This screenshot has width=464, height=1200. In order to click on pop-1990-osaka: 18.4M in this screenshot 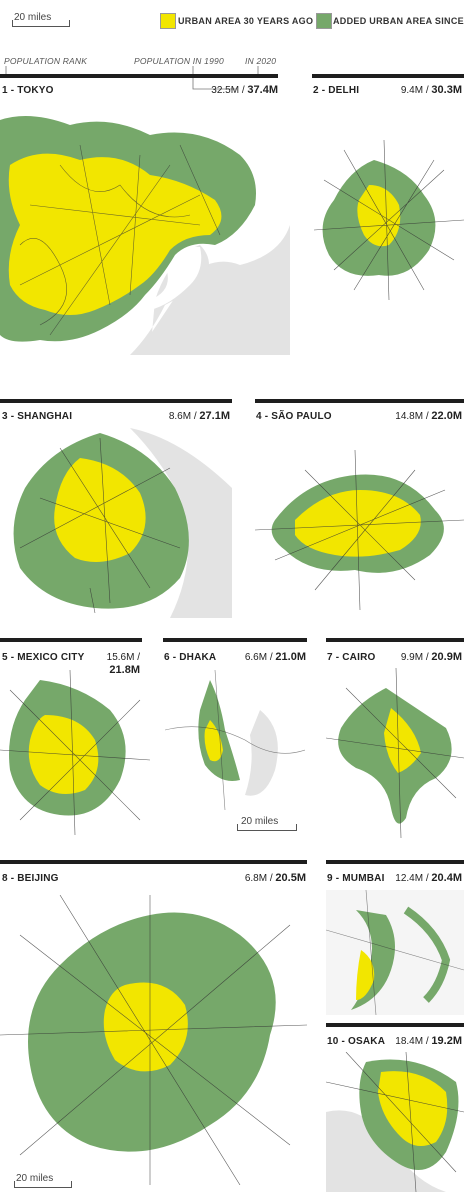, I will do `click(409, 1041)`.